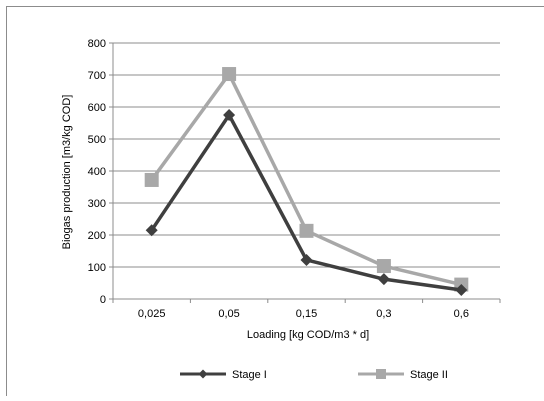 This screenshot has width=544, height=401. I want to click on legend-label: Stage II, so click(429, 375).